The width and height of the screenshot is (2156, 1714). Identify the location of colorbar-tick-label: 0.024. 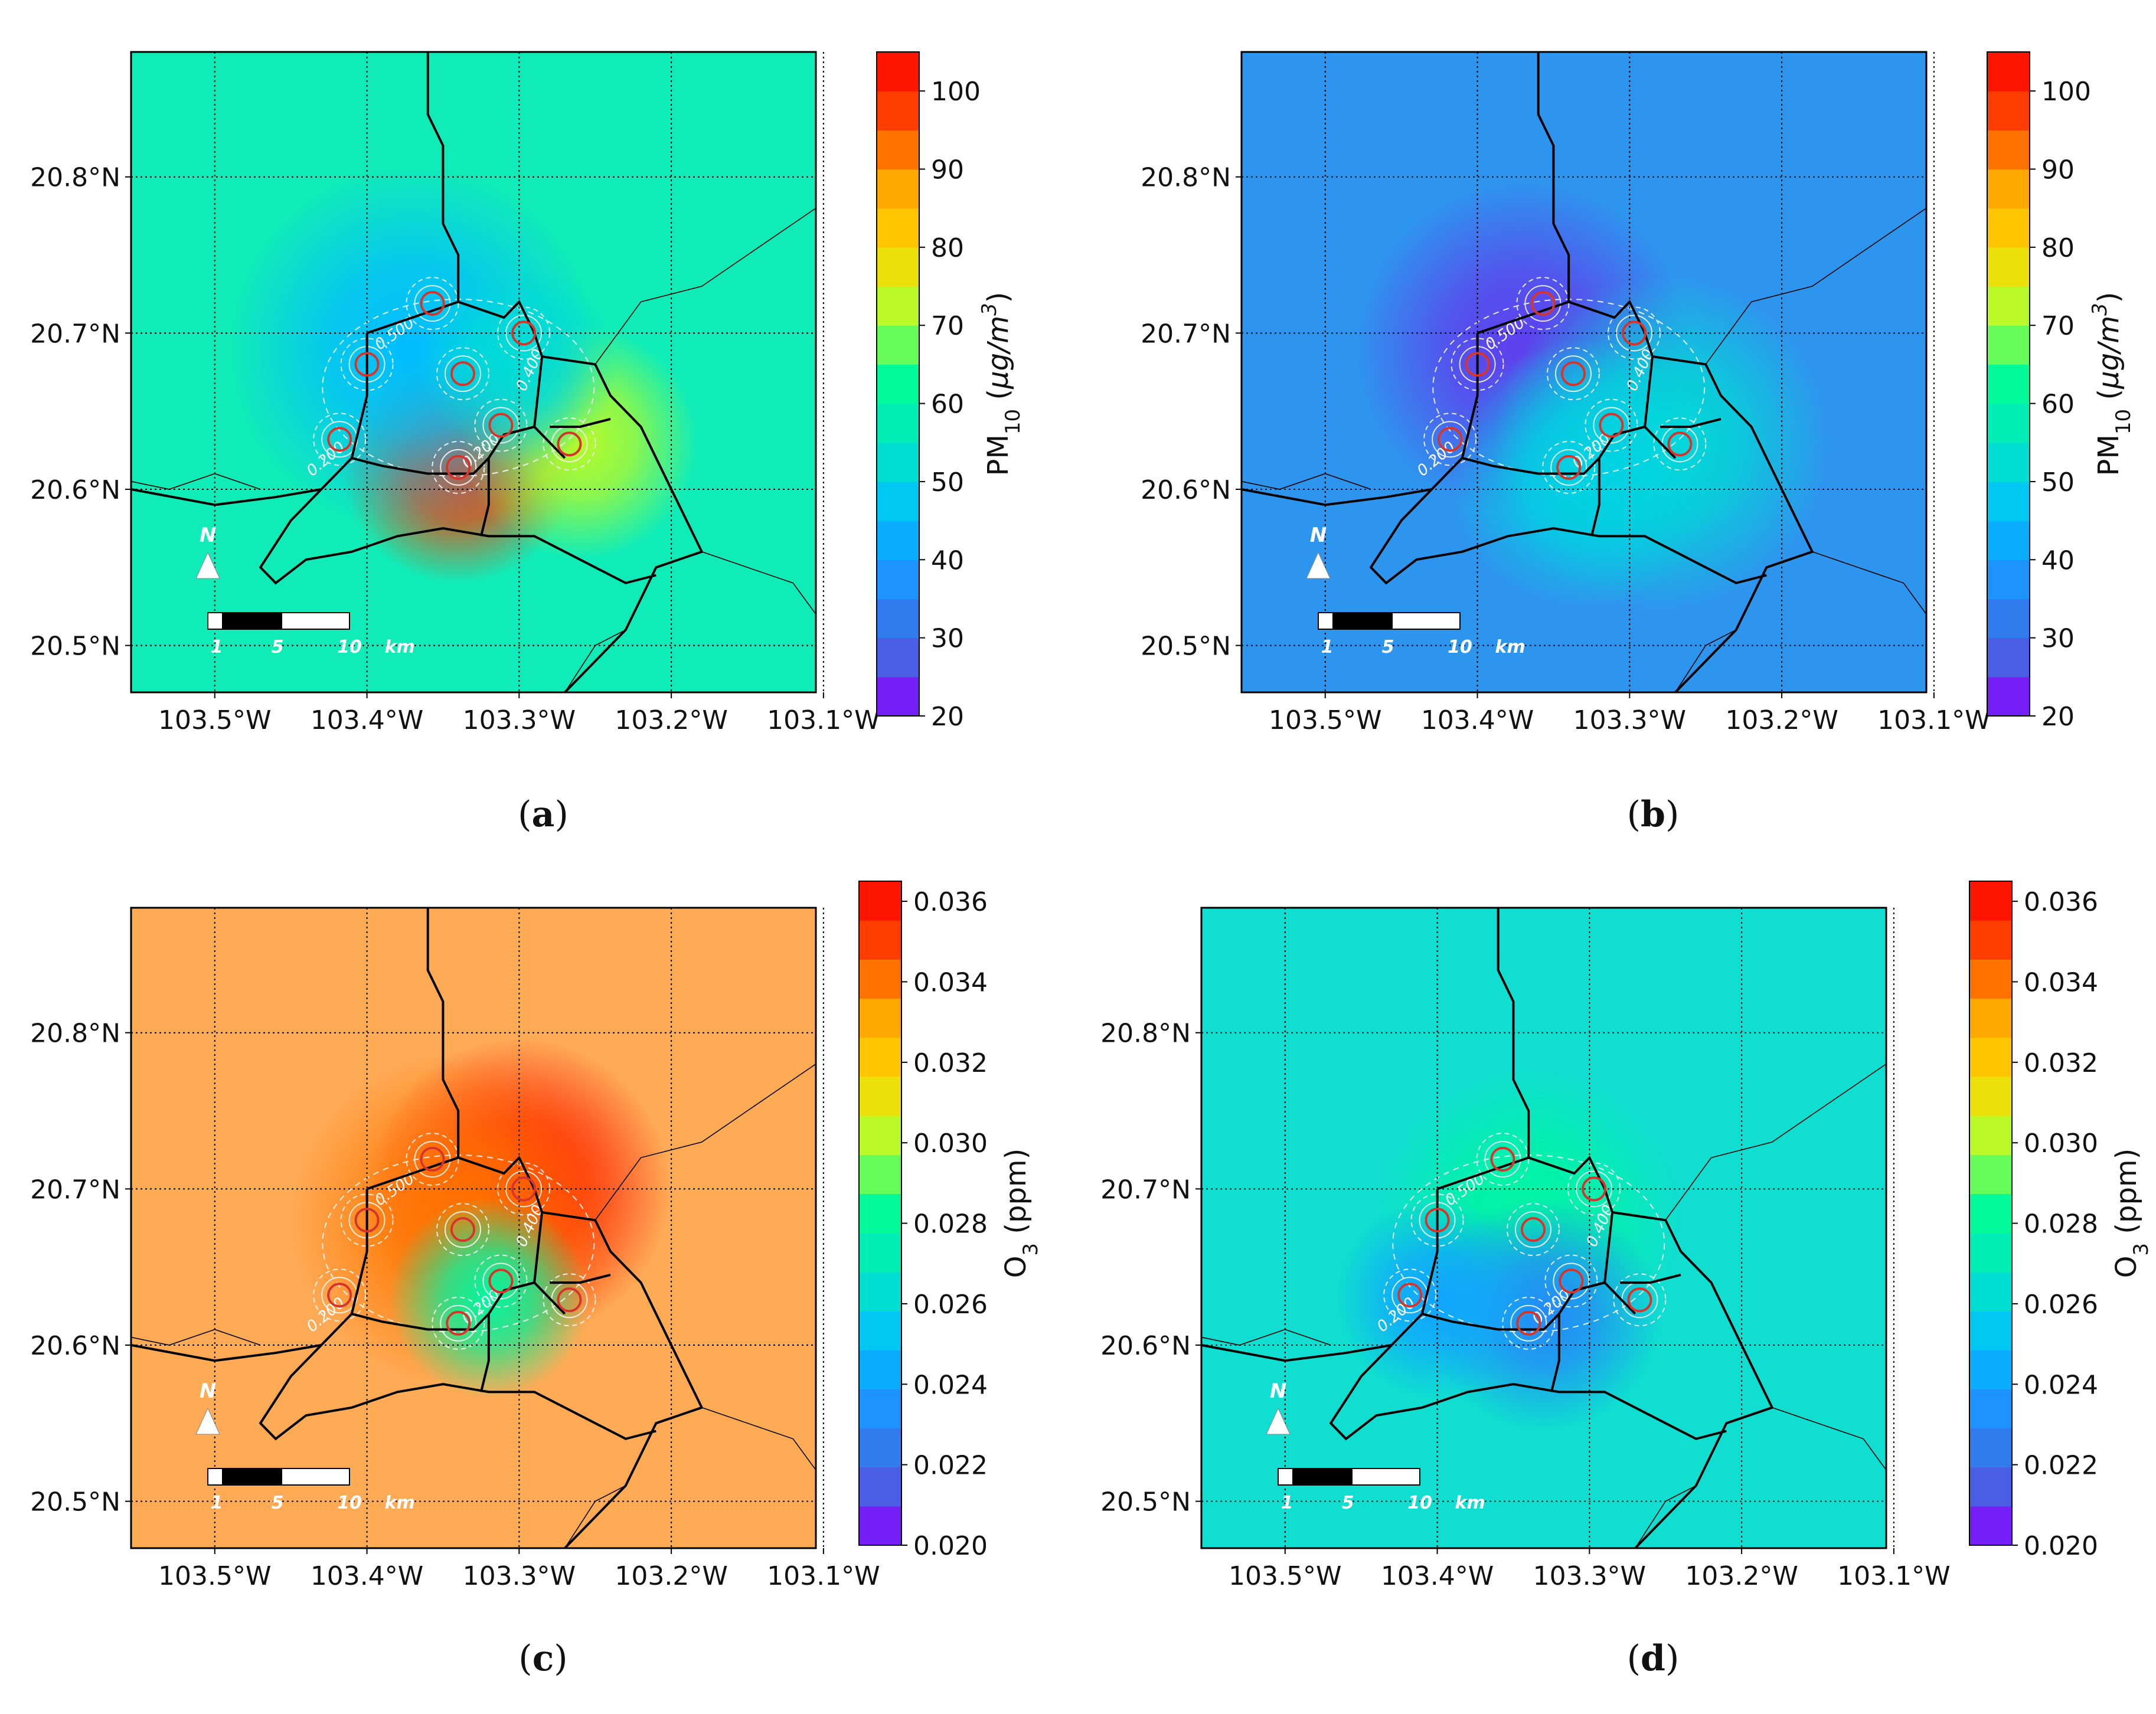
(951, 1385).